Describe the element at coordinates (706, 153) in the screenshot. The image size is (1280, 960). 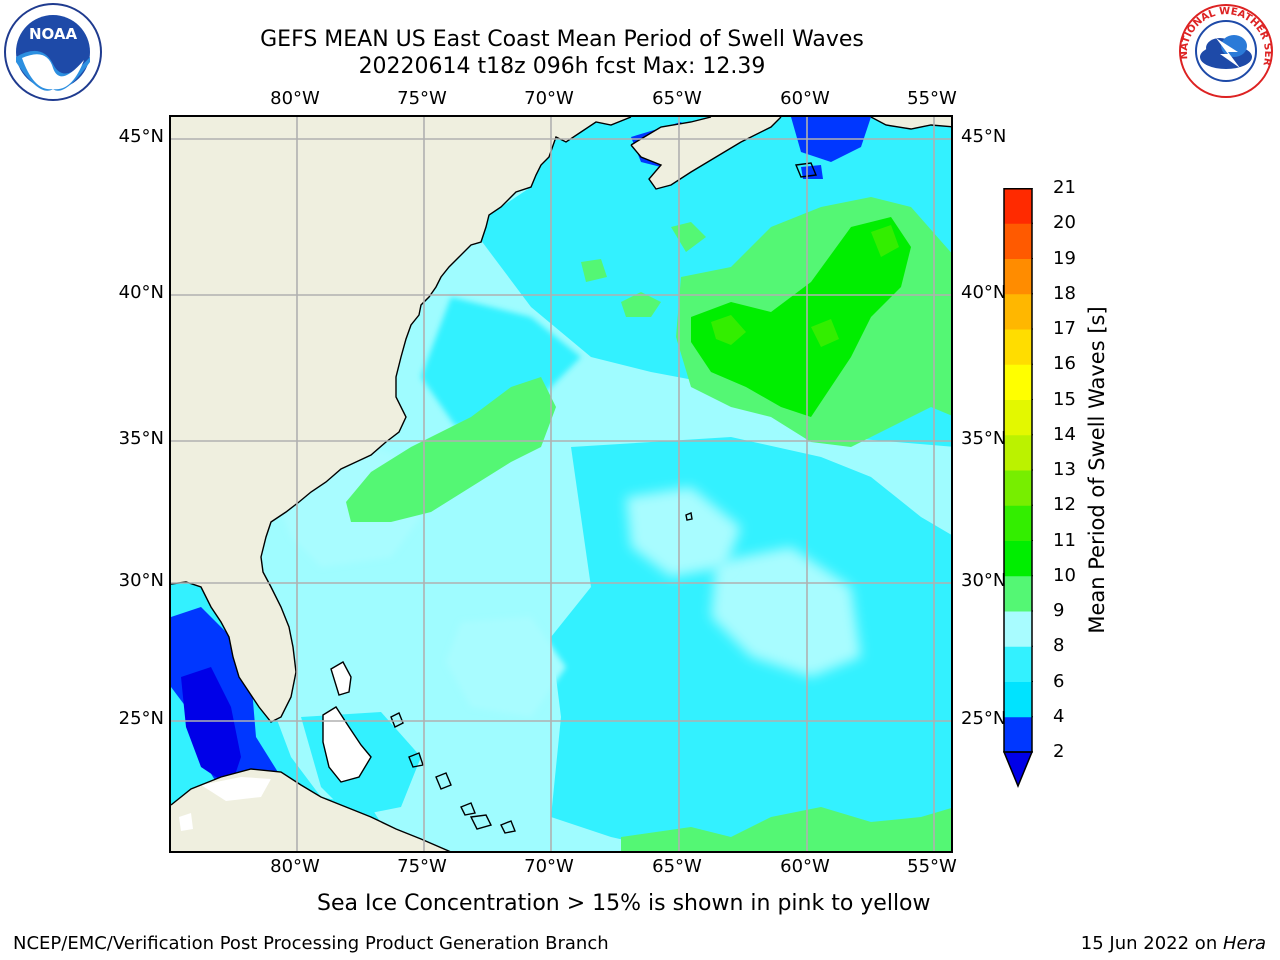
I see `nova-scotia-land` at that location.